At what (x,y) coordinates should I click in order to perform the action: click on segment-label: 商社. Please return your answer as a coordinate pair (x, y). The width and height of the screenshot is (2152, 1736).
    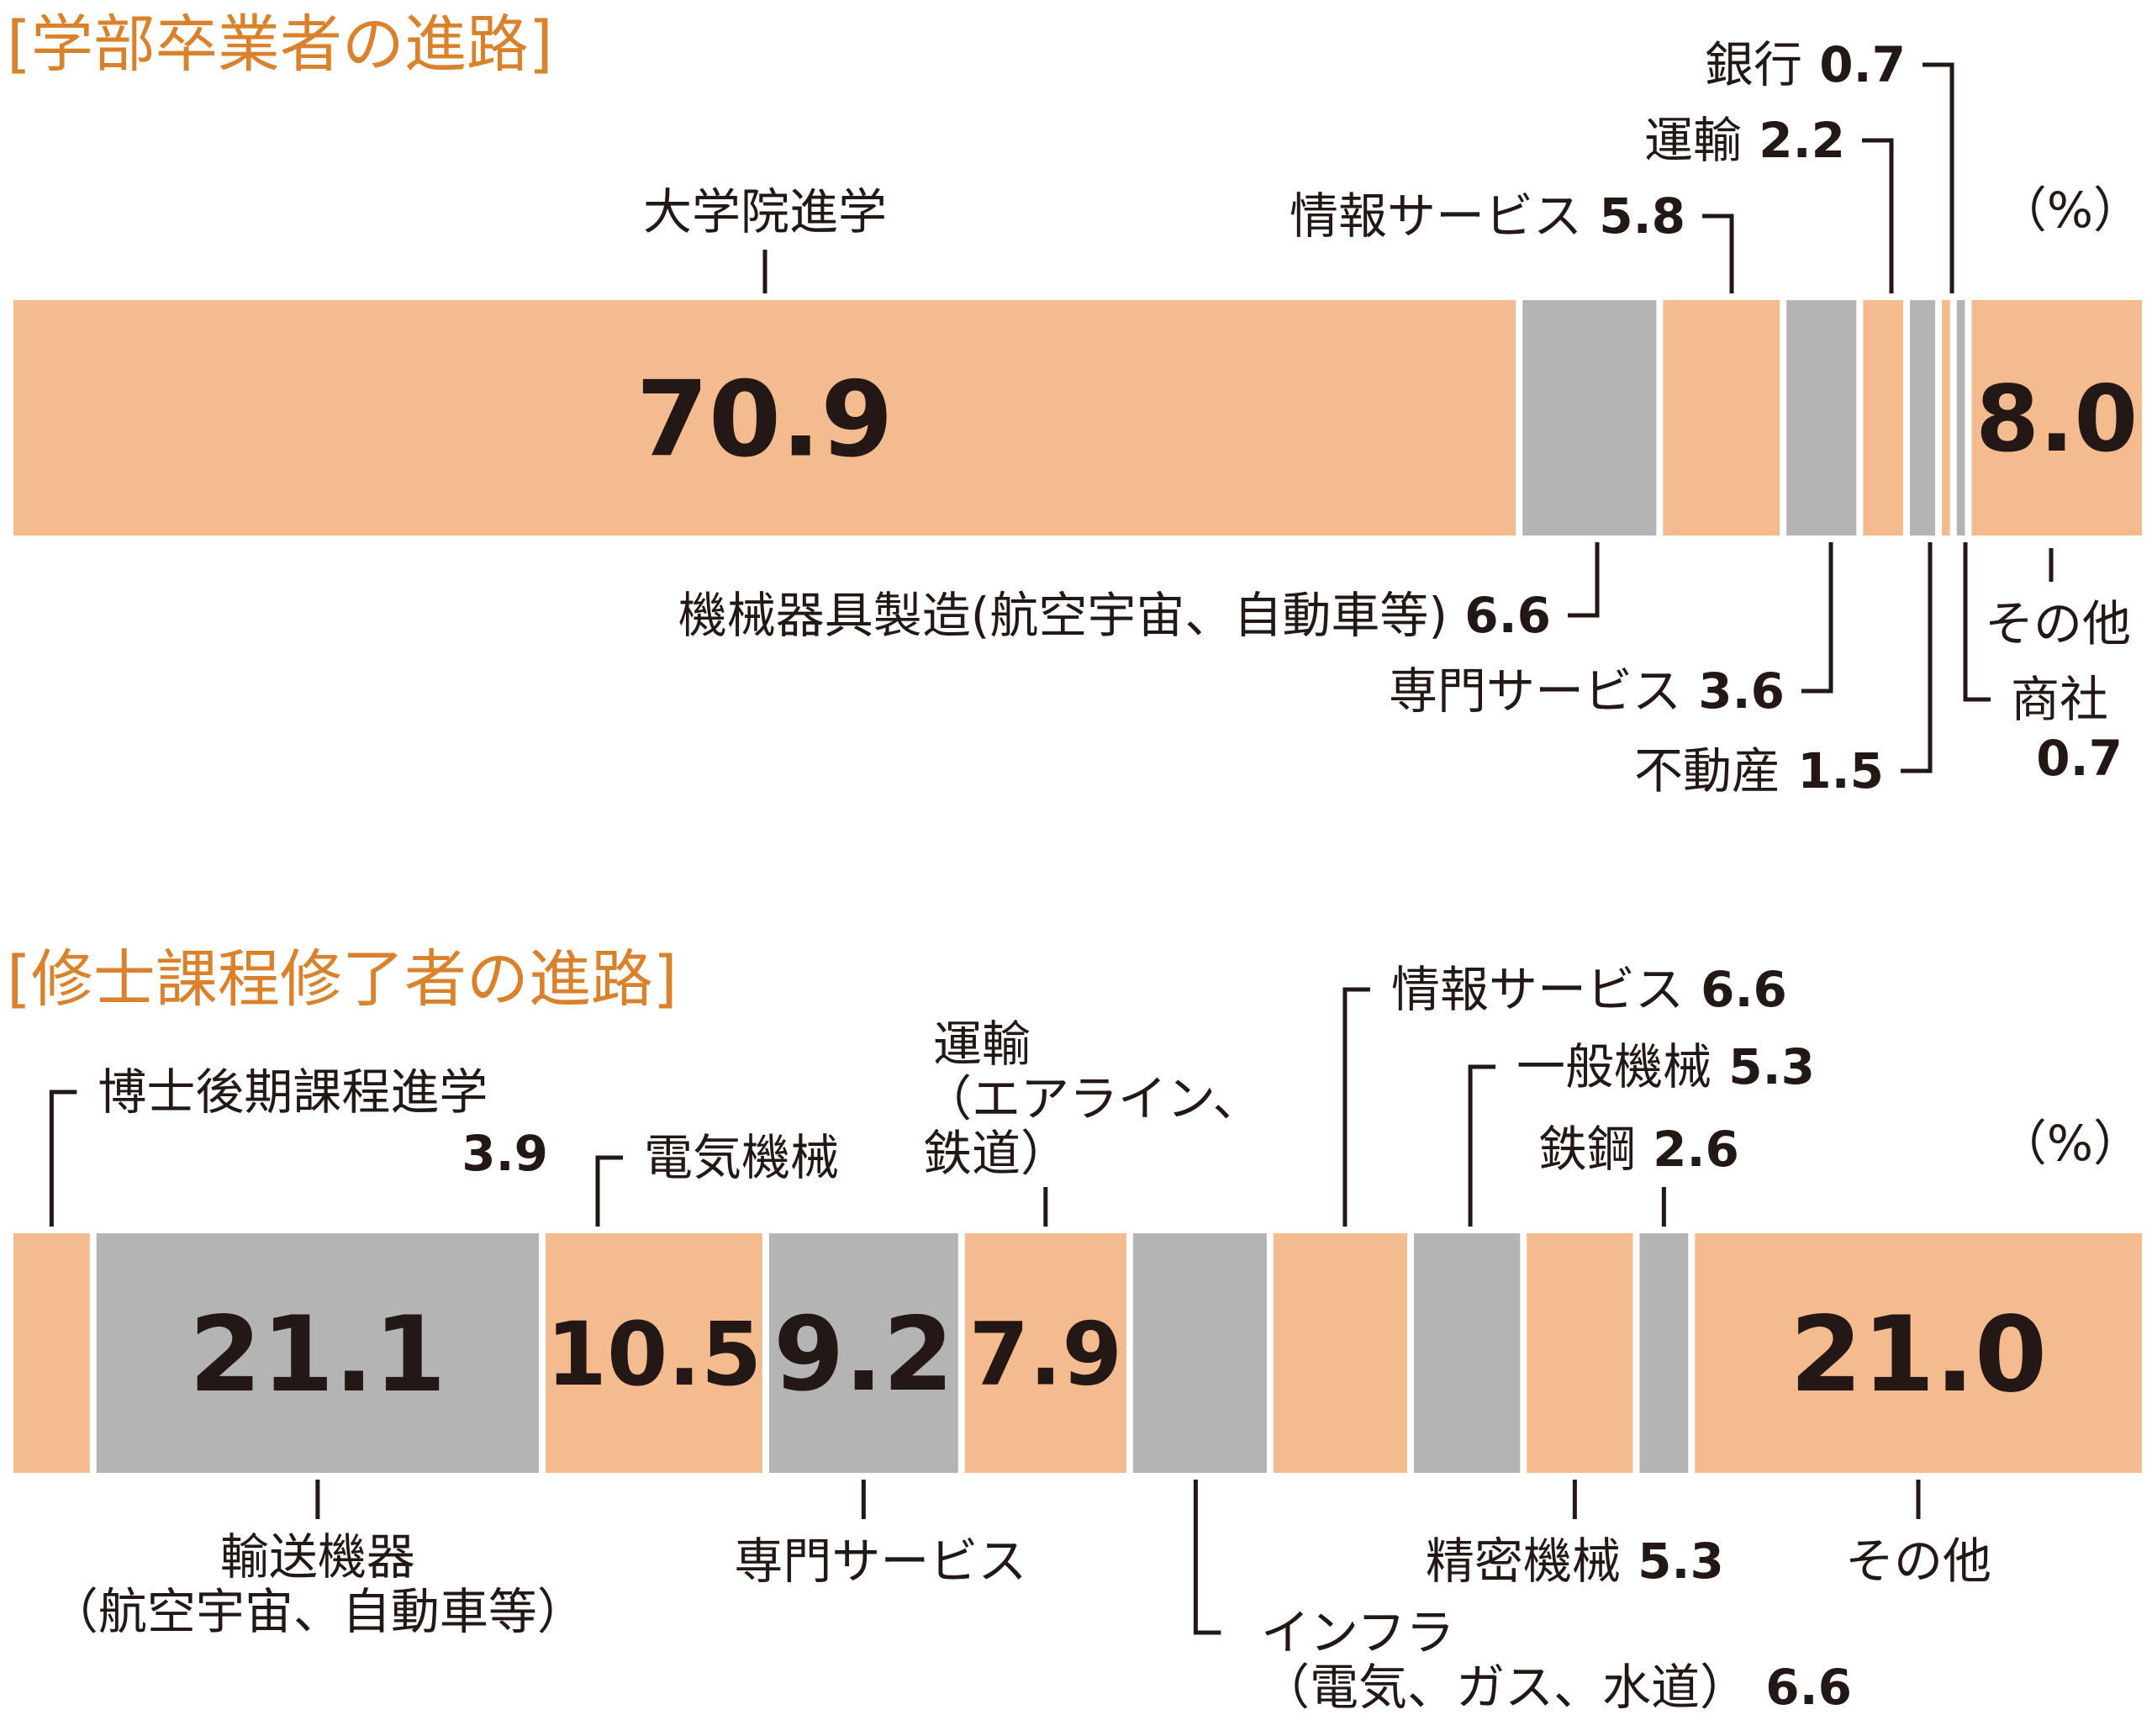
    Looking at the image, I should click on (2059, 699).